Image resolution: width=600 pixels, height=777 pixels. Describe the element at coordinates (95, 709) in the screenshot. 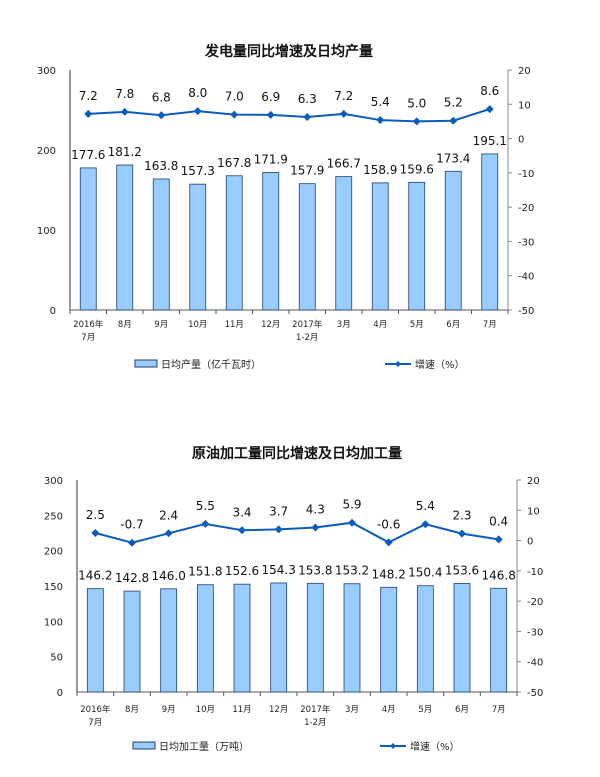

I see `category-label: 2016年` at that location.